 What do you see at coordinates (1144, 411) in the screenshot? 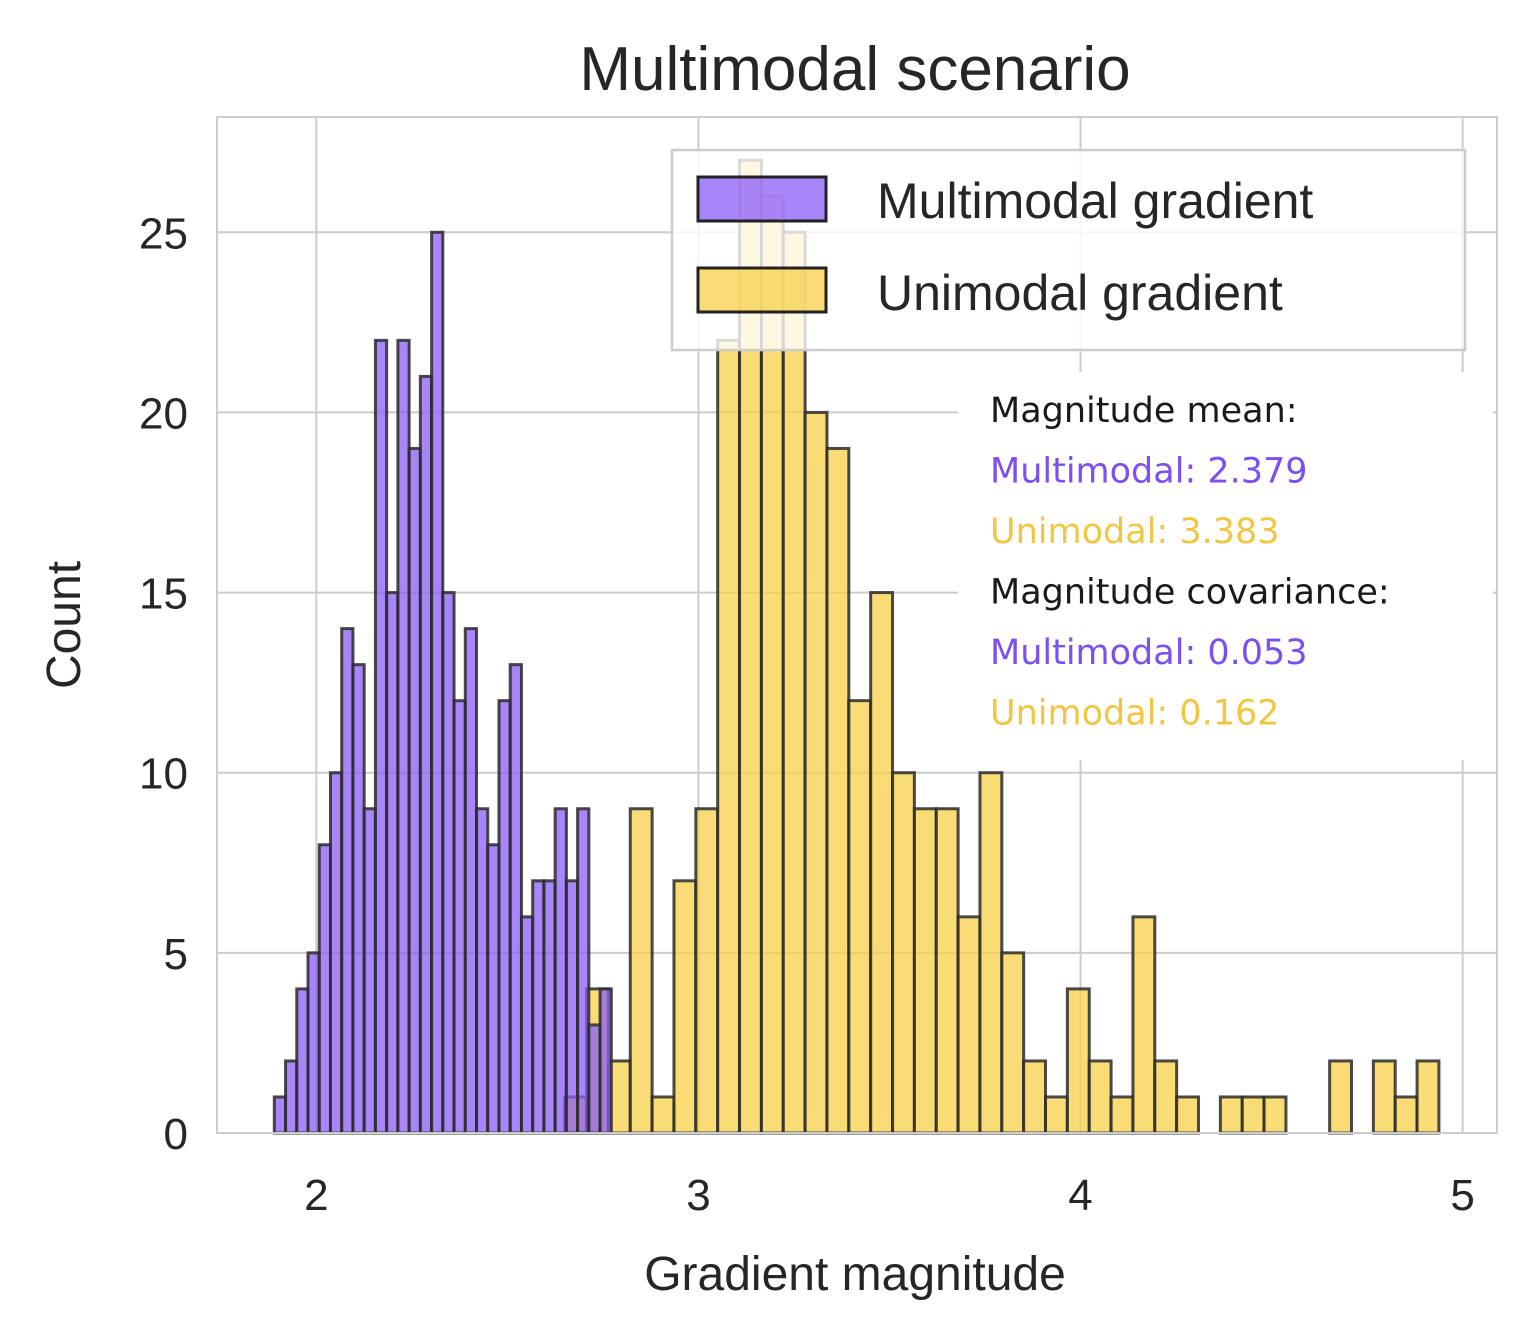
I see `annotation-line-0: Magnitude mean:` at bounding box center [1144, 411].